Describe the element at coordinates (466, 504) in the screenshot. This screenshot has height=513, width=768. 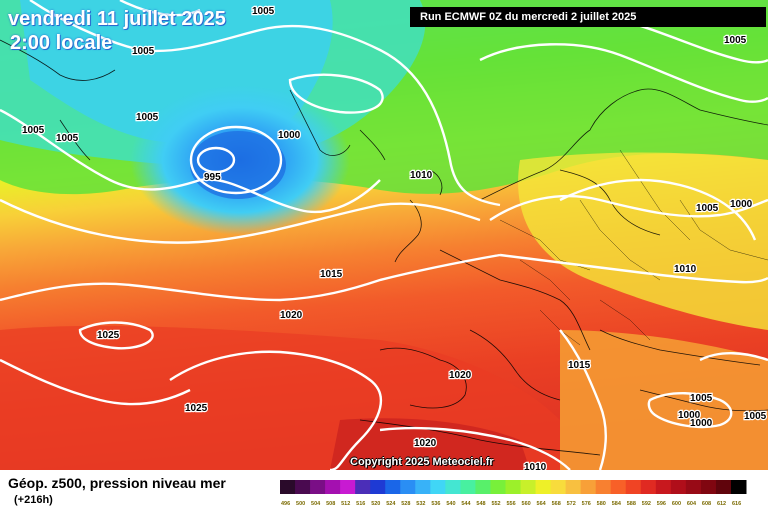
I see `colorbar-label: 544` at that location.